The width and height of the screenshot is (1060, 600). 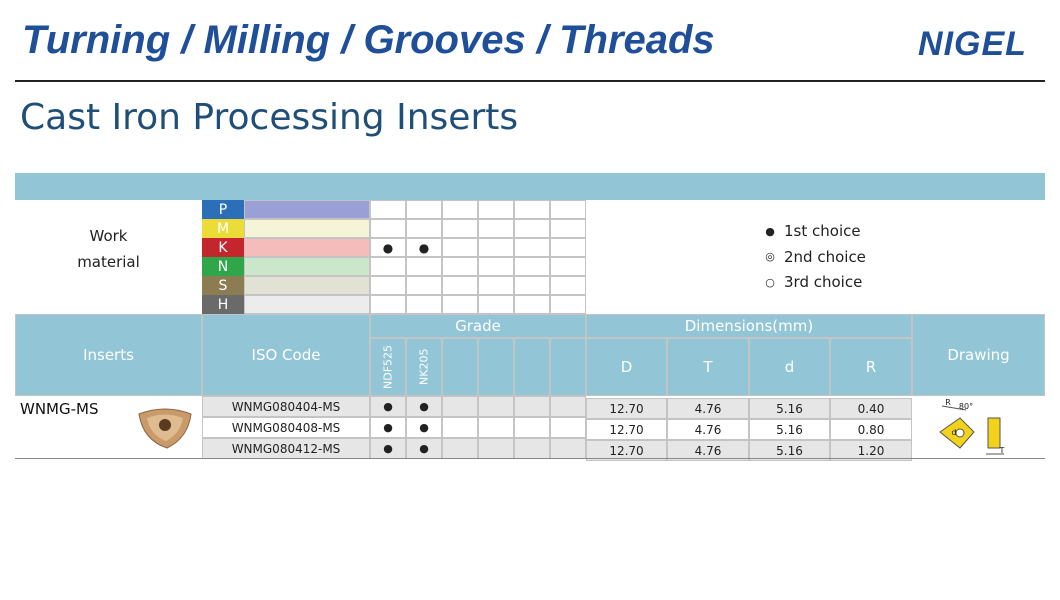 What do you see at coordinates (966, 406) in the screenshot?
I see `drawing-label: 80°` at bounding box center [966, 406].